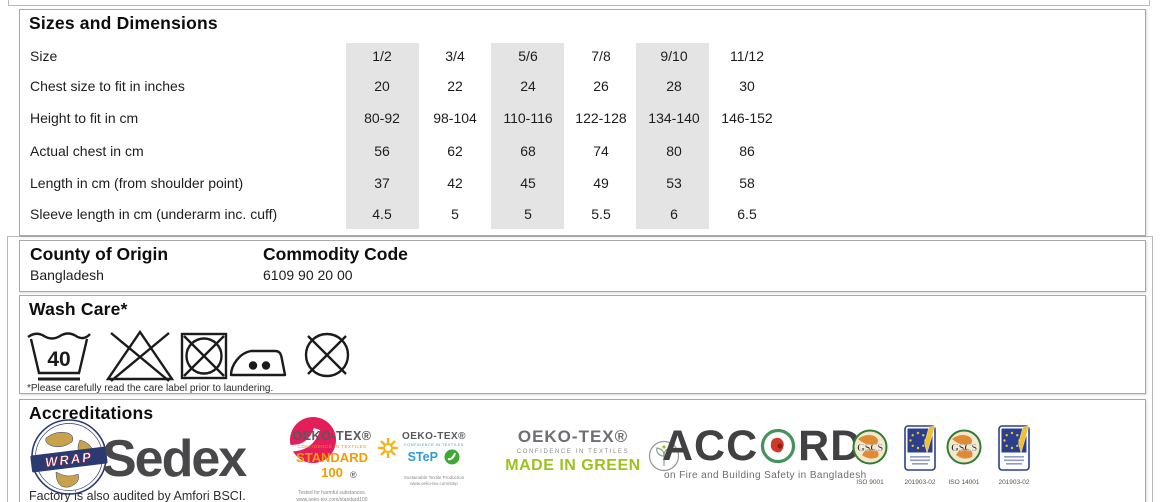 The image size is (1170, 502). Describe the element at coordinates (747, 214) in the screenshot. I see `value-cell: 6.5` at that location.